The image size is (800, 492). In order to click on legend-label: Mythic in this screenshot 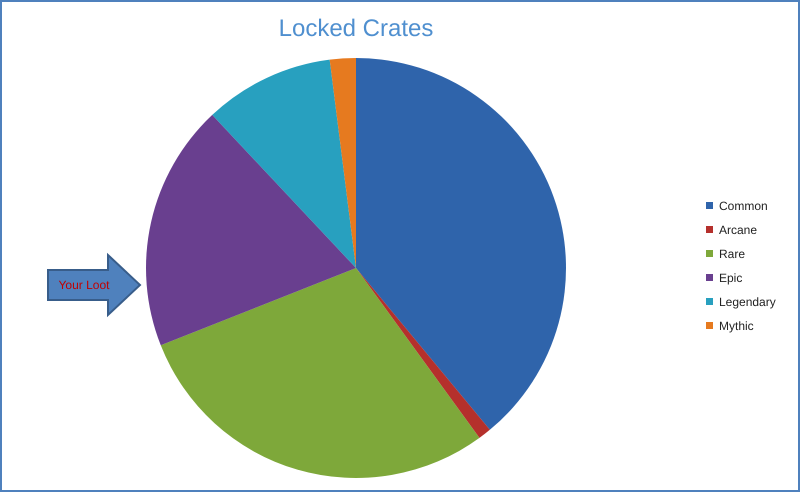, I will do `click(736, 326)`.